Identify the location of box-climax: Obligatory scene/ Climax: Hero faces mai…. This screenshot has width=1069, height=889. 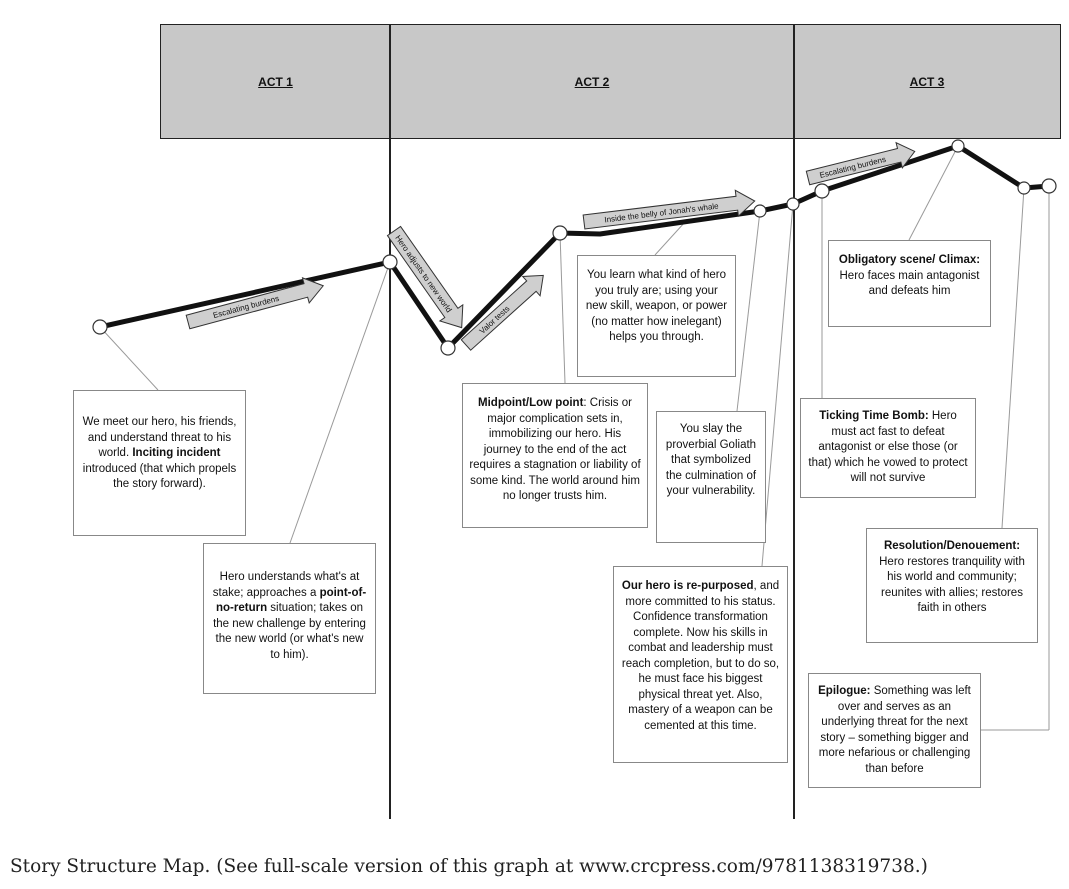
(909, 283).